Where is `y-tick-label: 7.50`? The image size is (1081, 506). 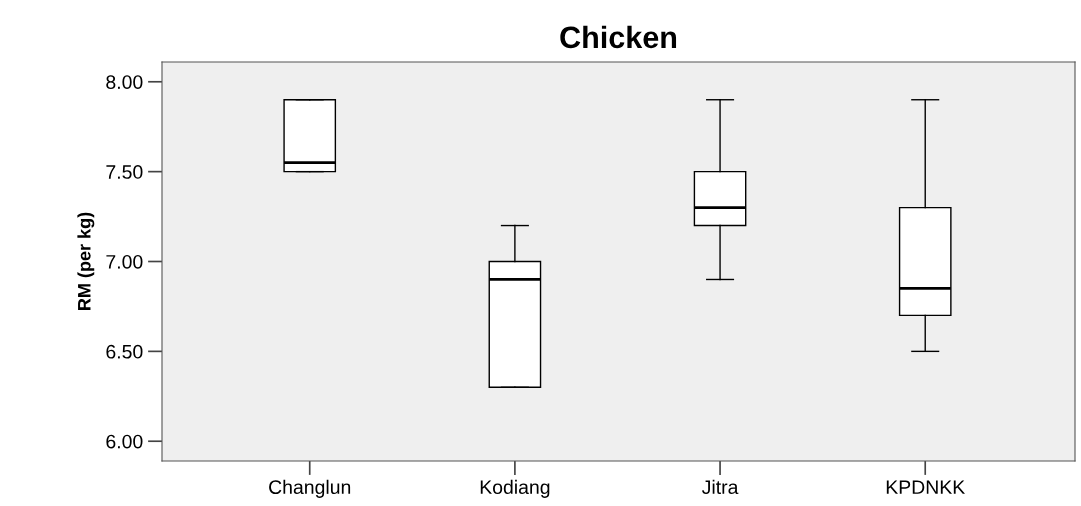
y-tick-label: 7.50 is located at coordinates (124, 172).